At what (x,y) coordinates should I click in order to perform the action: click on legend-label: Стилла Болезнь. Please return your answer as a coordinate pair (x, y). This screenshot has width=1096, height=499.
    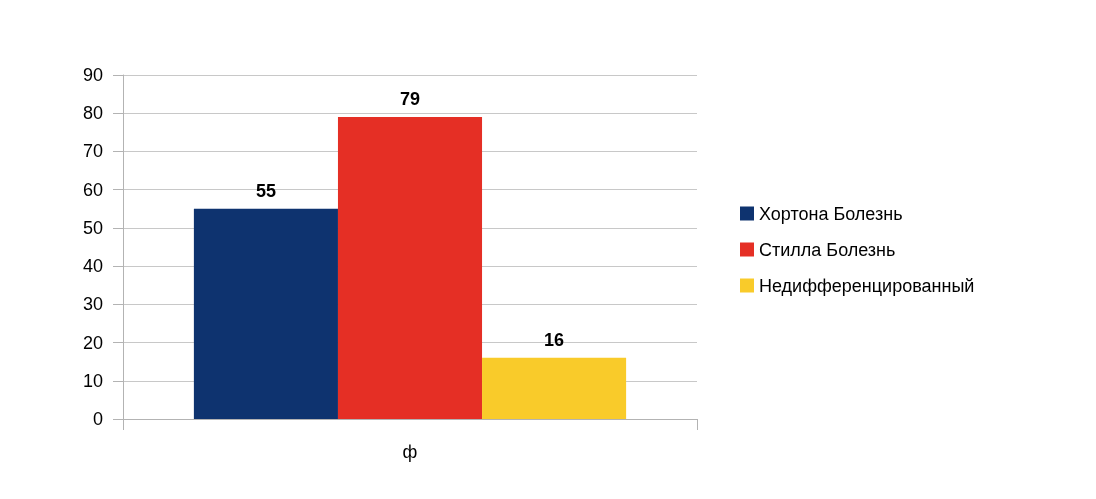
    Looking at the image, I should click on (827, 249).